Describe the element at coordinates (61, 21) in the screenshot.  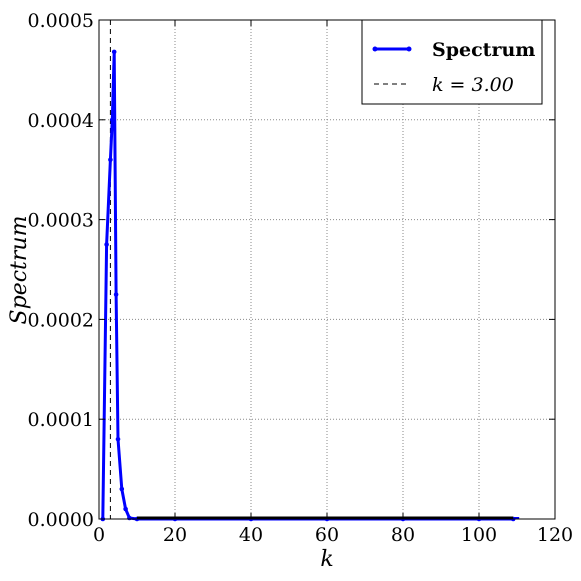
I see `y-tick-label: 0.0005` at that location.